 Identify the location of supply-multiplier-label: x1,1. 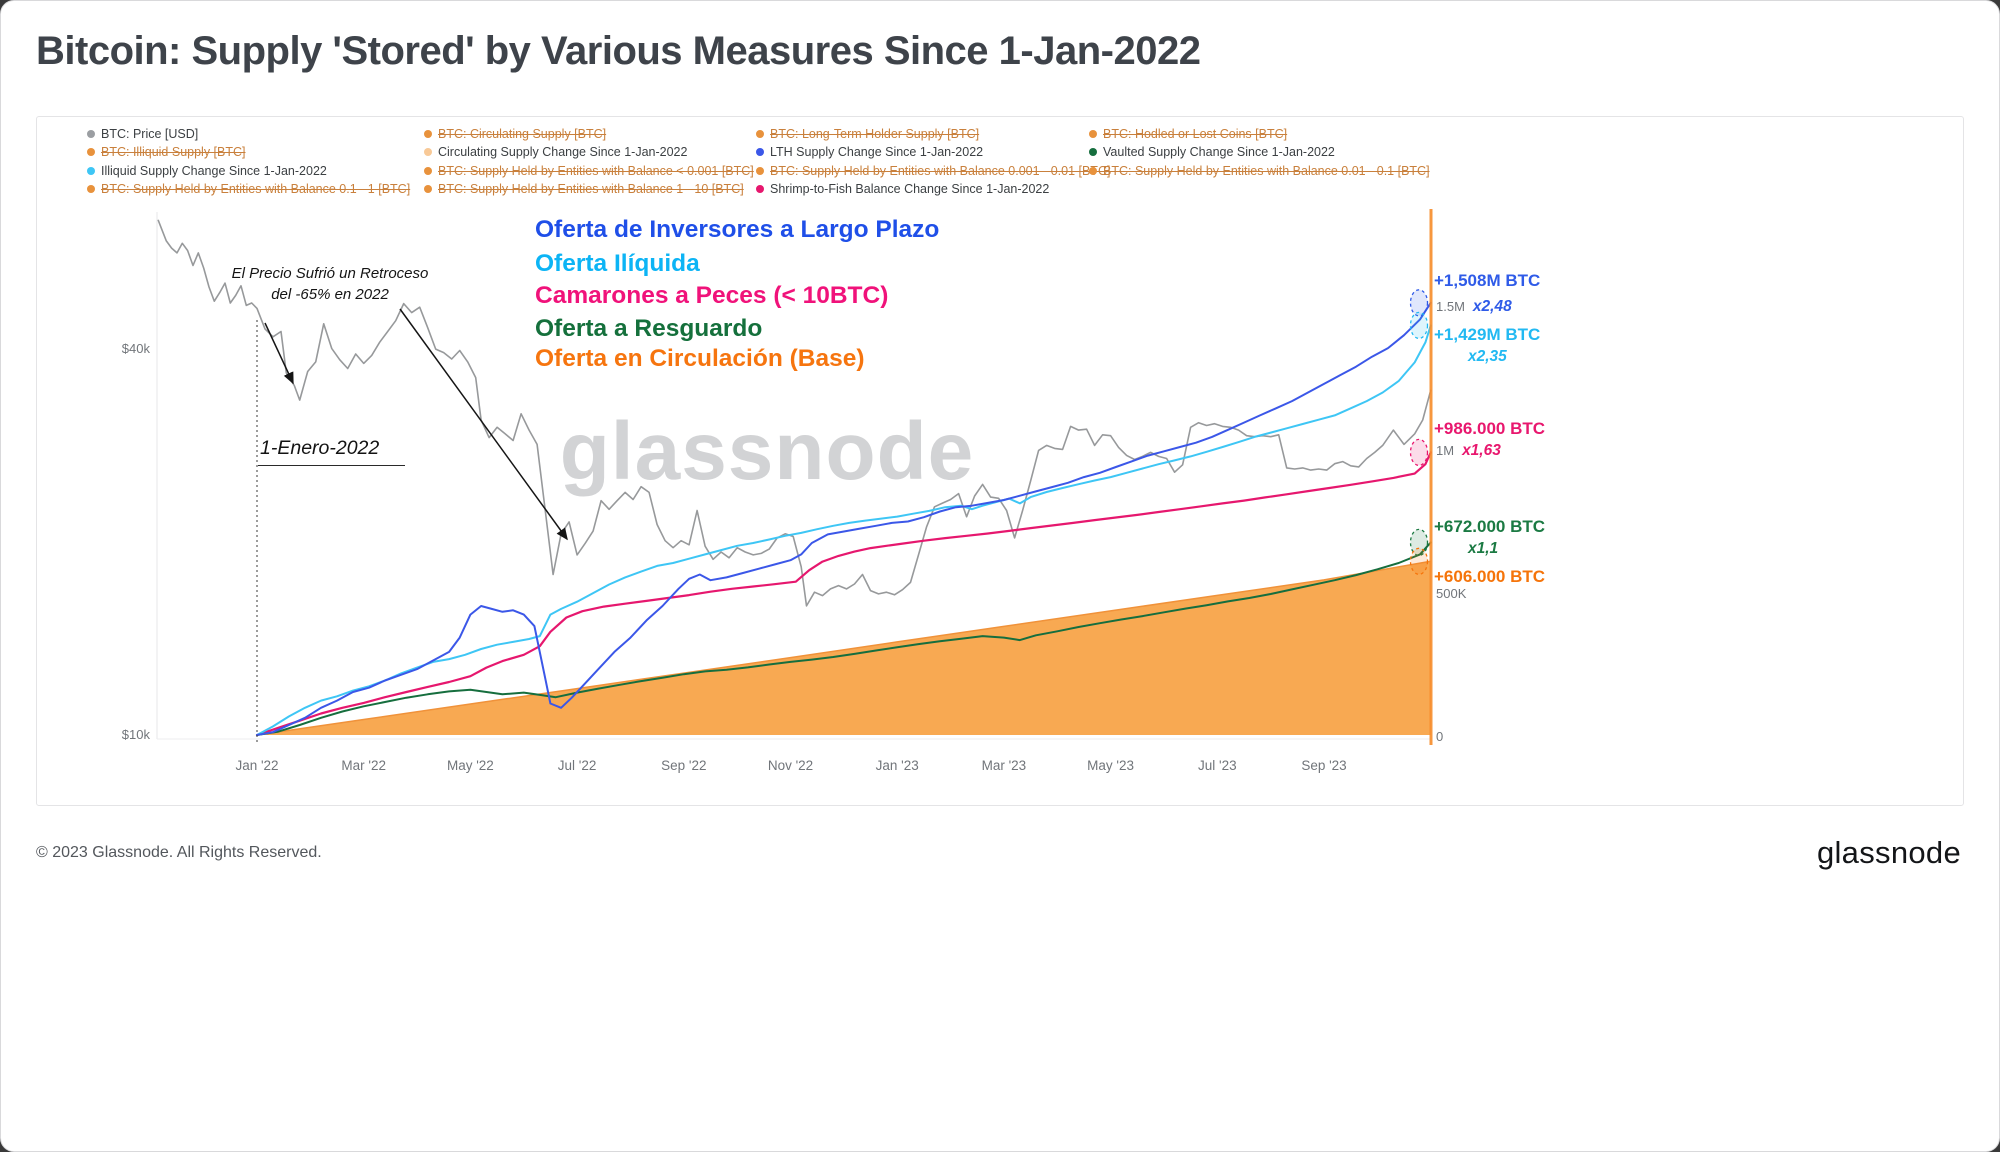
(1483, 548).